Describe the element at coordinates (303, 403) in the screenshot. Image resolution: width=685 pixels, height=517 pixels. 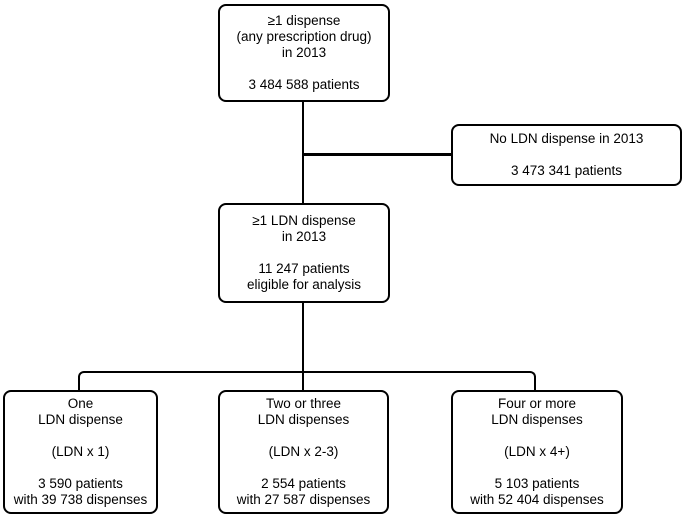
I see `box-text-line: Two or three` at that location.